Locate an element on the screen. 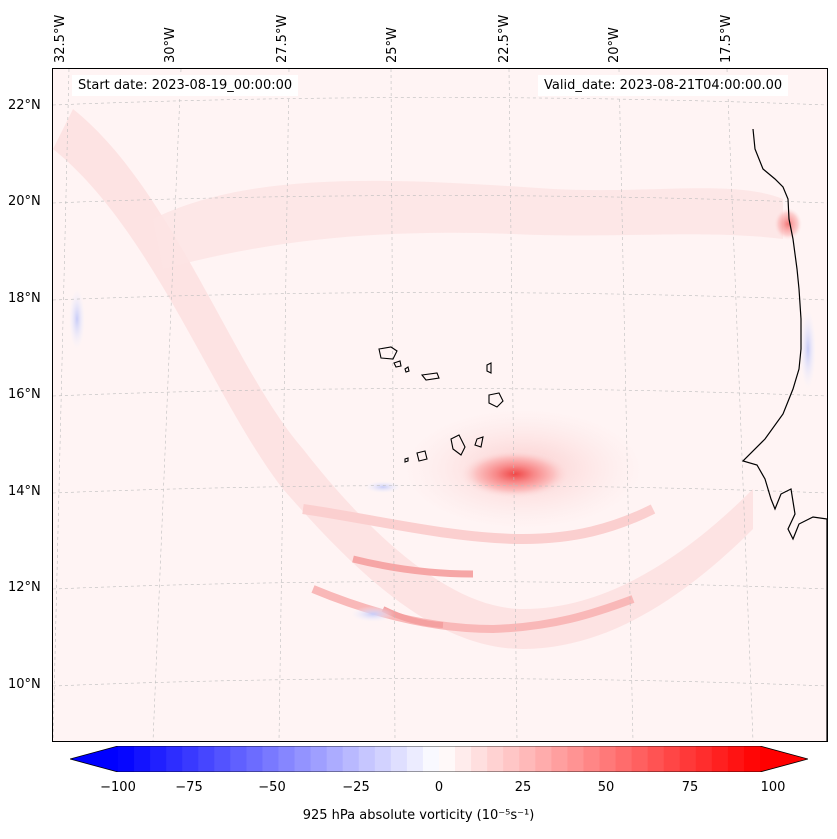 The width and height of the screenshot is (837, 839). lon-label-17-5w: 17.5°W is located at coordinates (726, 38).